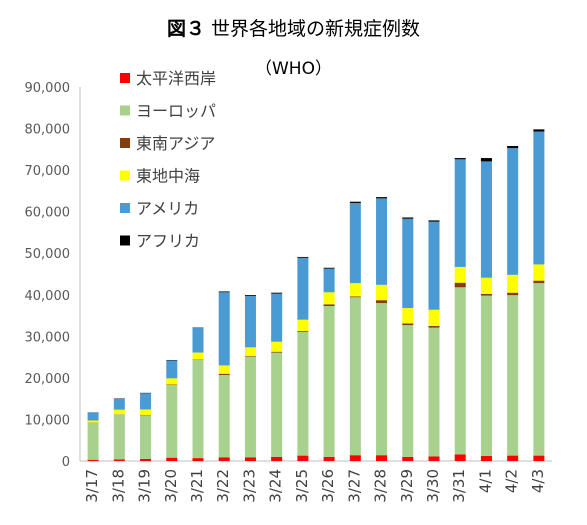 The image size is (587, 525). What do you see at coordinates (176, 111) in the screenshot?
I see `legend-label: ヨーロッパ` at bounding box center [176, 111].